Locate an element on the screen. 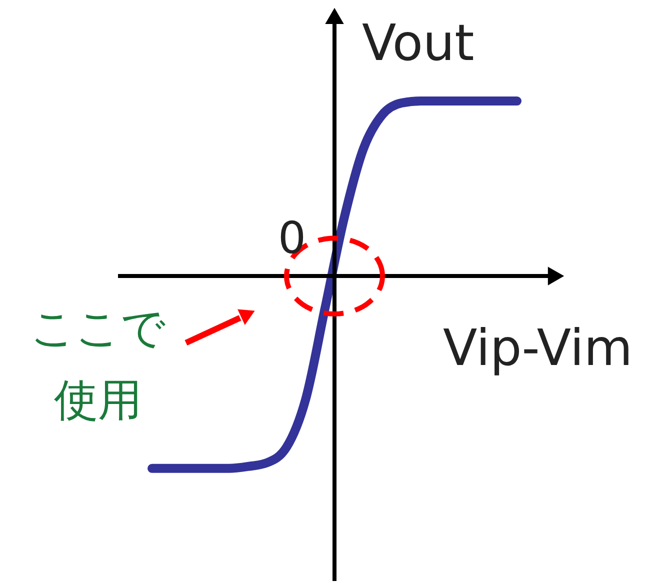 This screenshot has width=665, height=583. x-axis-title: Vip-Vim is located at coordinates (538, 348).